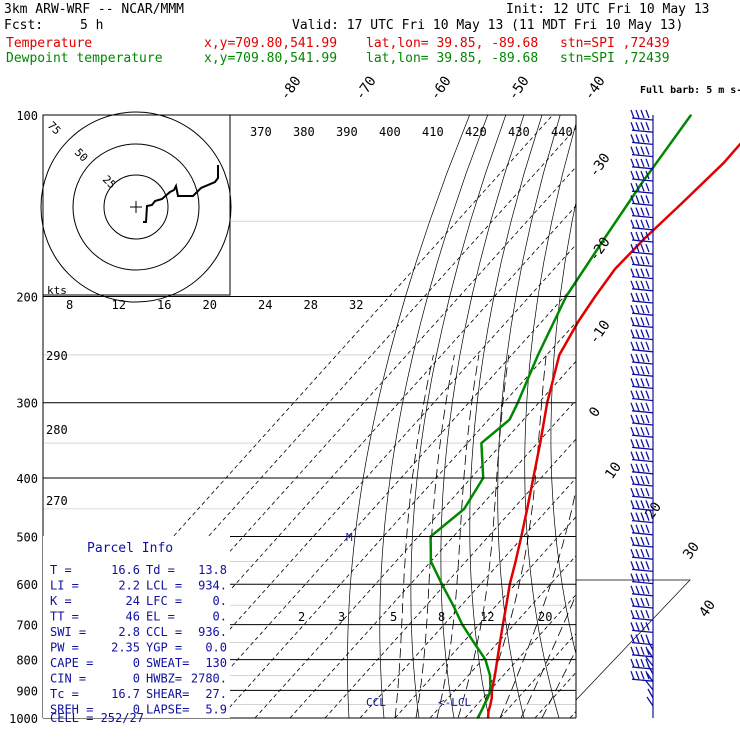 The width and height of the screenshot is (740, 740). I want to click on pressure-label-900: 900, so click(27, 691).